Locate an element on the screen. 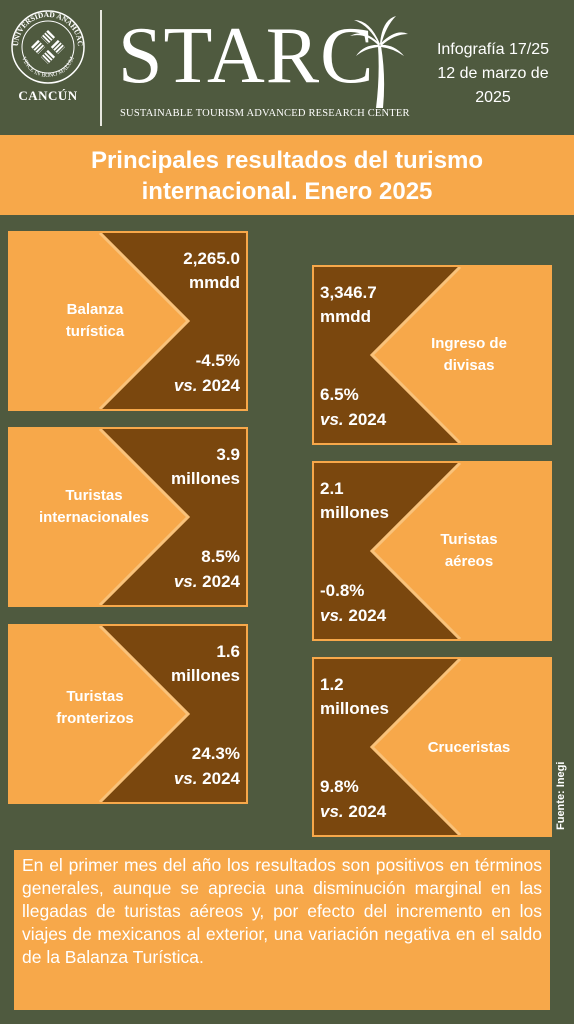 This screenshot has width=574, height=1024. title-line1: Principales resultados del turismo is located at coordinates (287, 160).